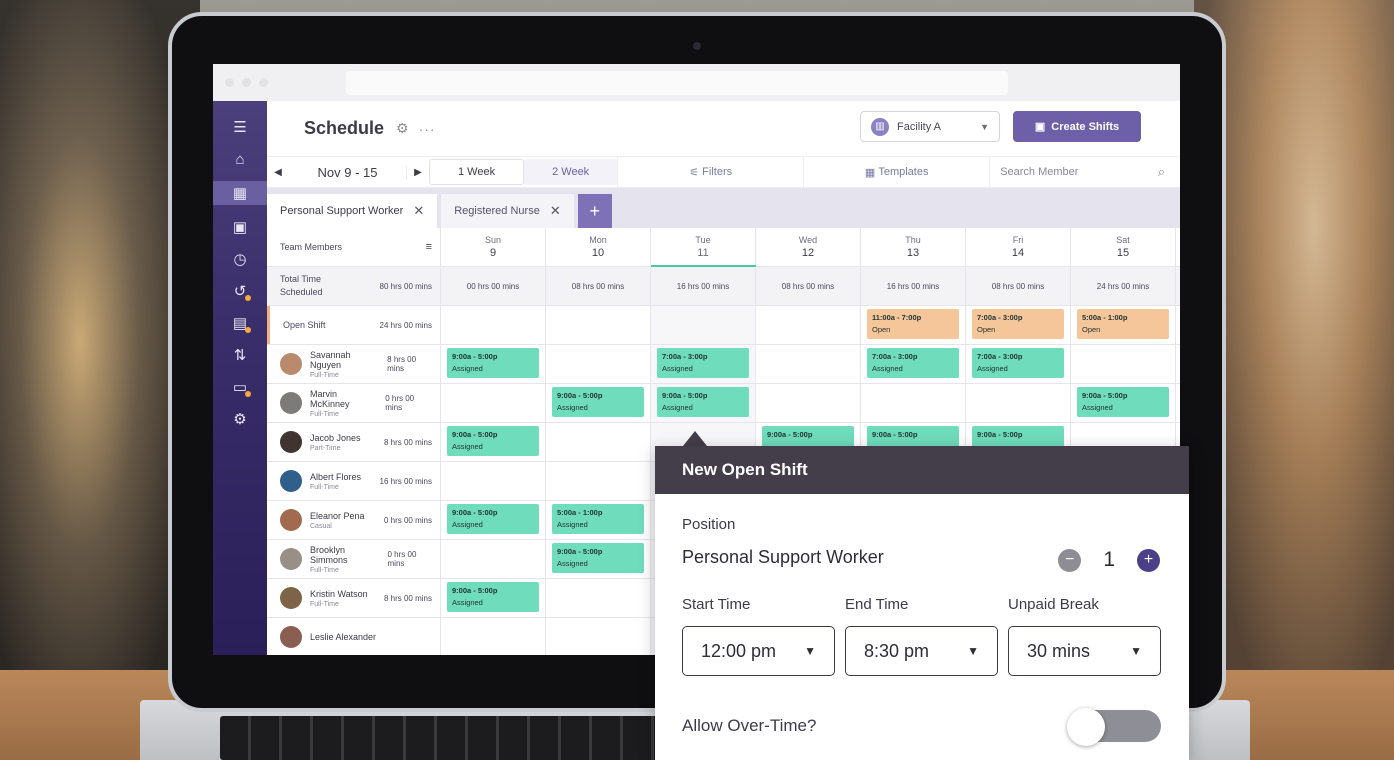  What do you see at coordinates (352, 211) in the screenshot?
I see `tab-personal-support-worker: Personal Support Worker ✕` at bounding box center [352, 211].